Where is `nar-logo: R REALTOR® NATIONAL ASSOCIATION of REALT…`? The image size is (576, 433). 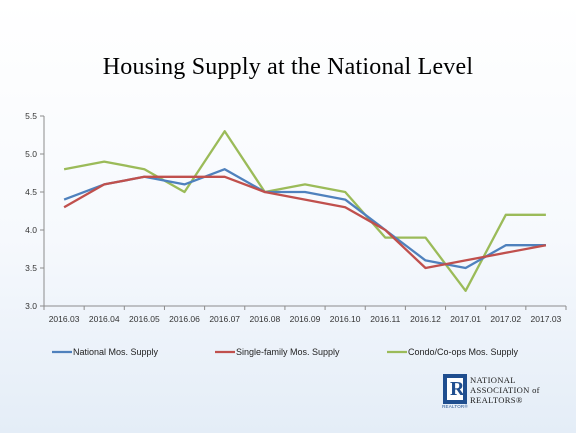
nar-logo: R REALTOR® NATIONAL ASSOCIATION of REALT… is located at coordinates (504, 393).